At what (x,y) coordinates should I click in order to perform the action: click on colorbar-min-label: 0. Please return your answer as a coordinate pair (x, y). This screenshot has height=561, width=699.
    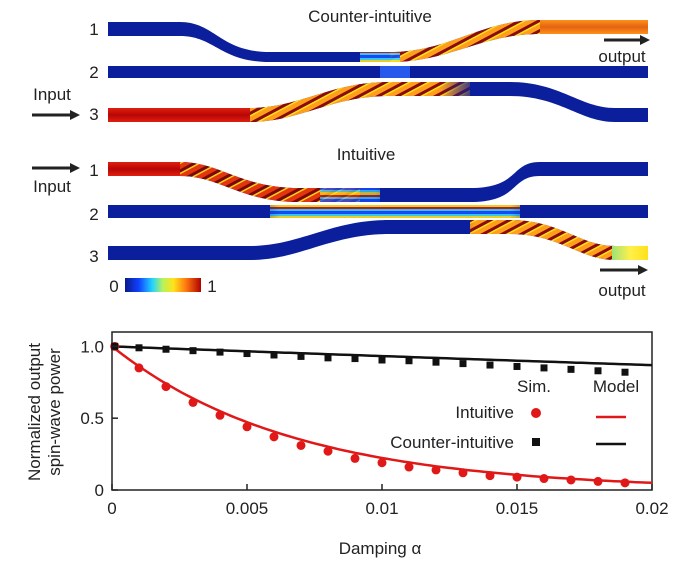
    Looking at the image, I should click on (113, 286).